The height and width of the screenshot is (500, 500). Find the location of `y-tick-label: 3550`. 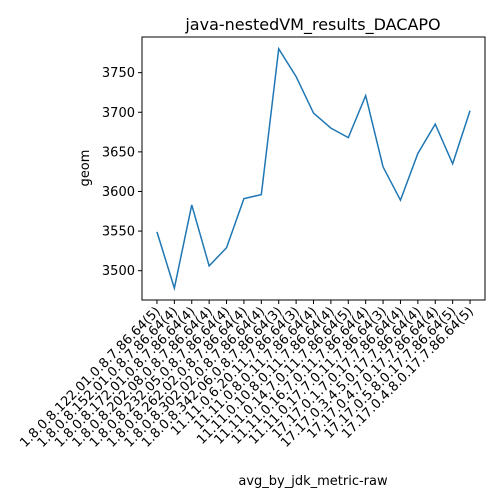

y-tick-label: 3550 is located at coordinates (118, 232).